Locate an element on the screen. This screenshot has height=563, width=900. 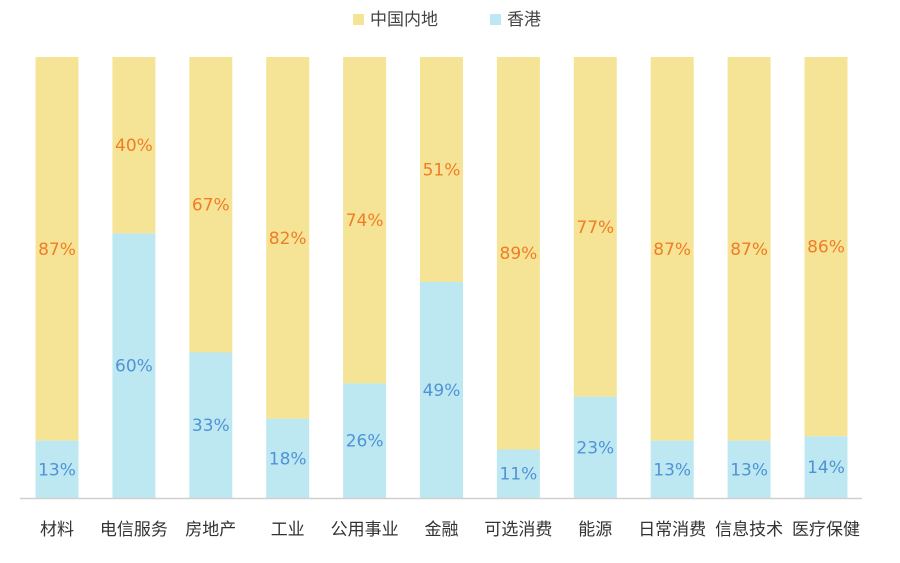
data-label-hongkong: 26% is located at coordinates (365, 442).